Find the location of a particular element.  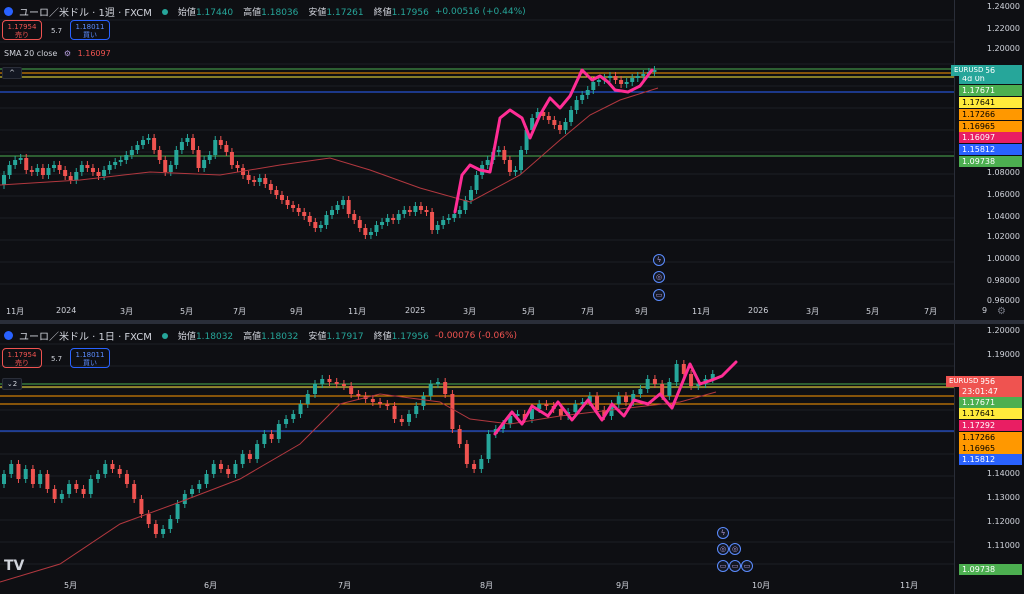

price-tick-label: 1.08000 is located at coordinates (1003, 172).